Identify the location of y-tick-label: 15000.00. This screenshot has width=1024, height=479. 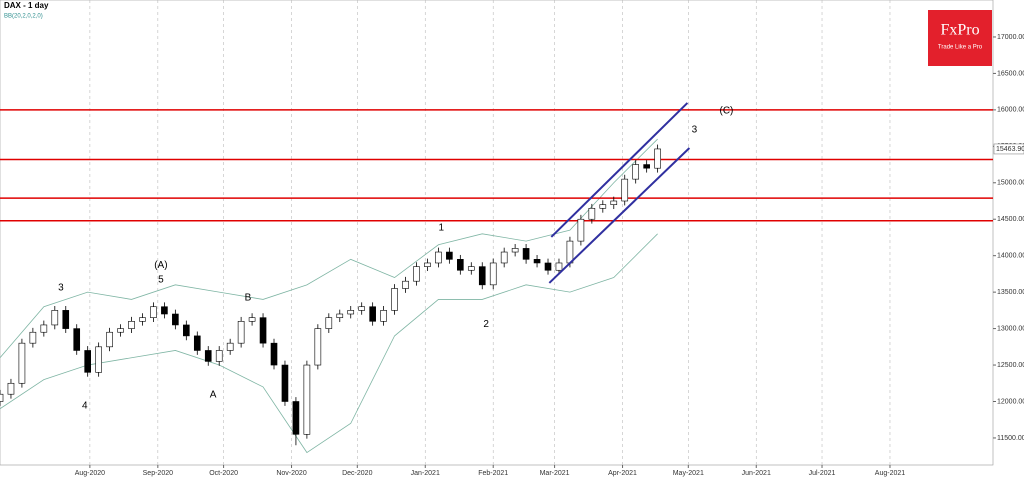
(1010, 183).